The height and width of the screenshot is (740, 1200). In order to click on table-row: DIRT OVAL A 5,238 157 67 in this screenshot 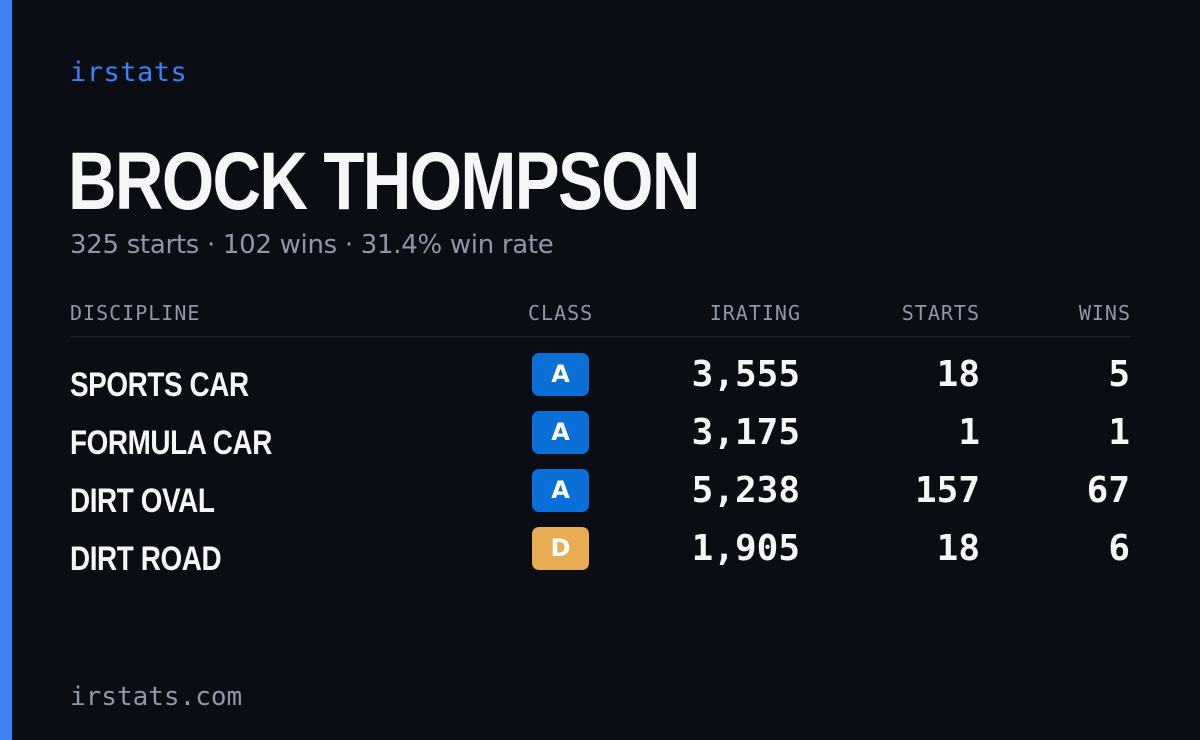, I will do `click(600, 496)`.